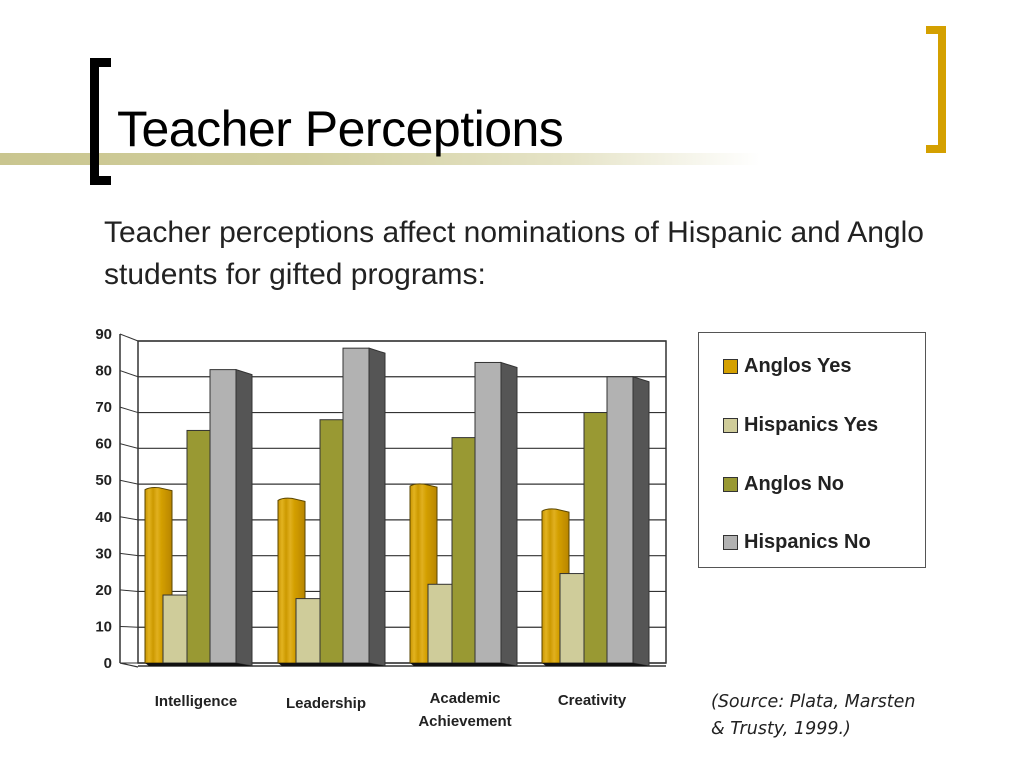 Image resolution: width=1024 pixels, height=768 pixels. Describe the element at coordinates (103, 480) in the screenshot. I see `y-tick-label: 50` at that location.